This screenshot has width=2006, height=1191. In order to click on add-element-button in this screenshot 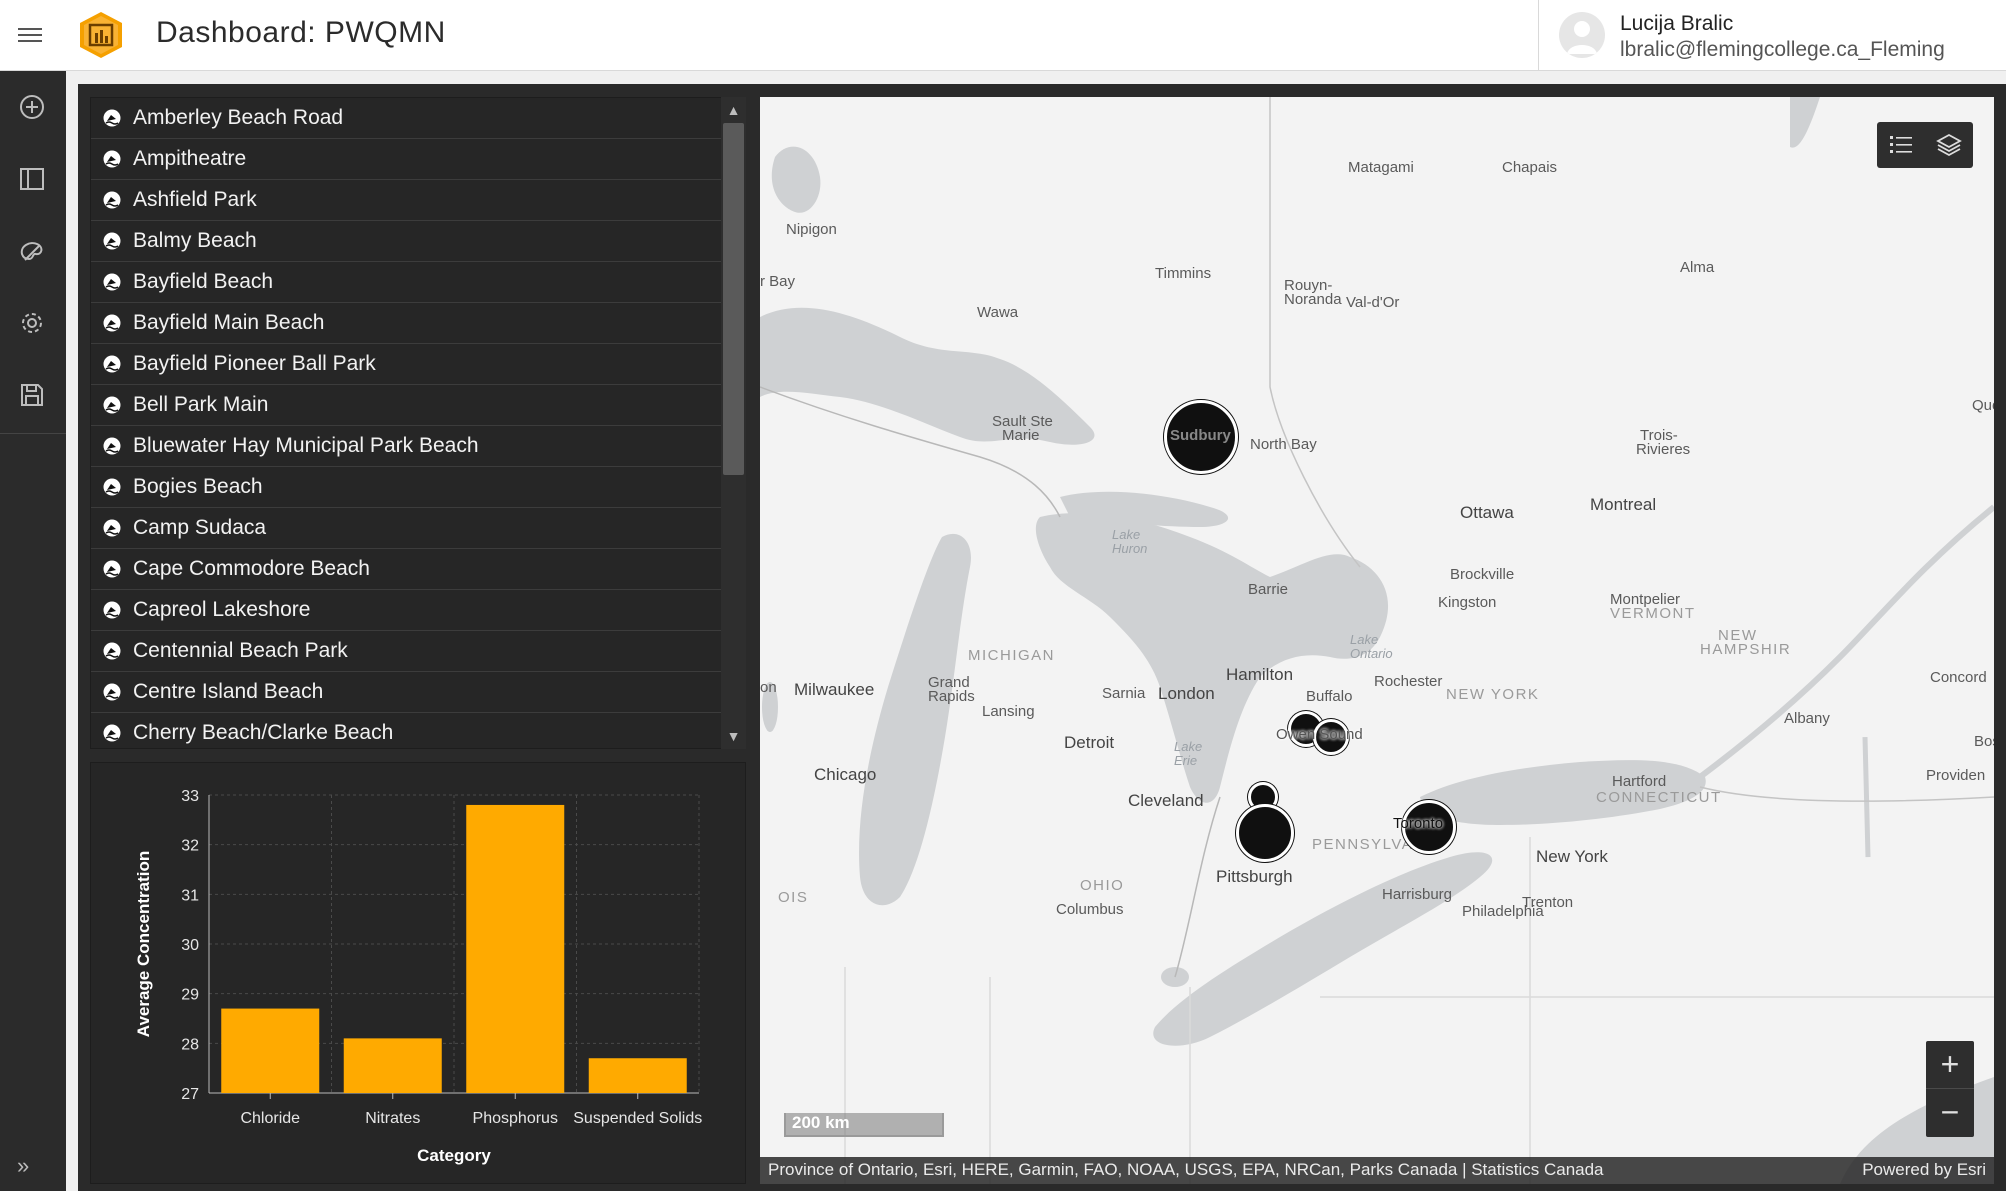, I will do `click(32, 107)`.